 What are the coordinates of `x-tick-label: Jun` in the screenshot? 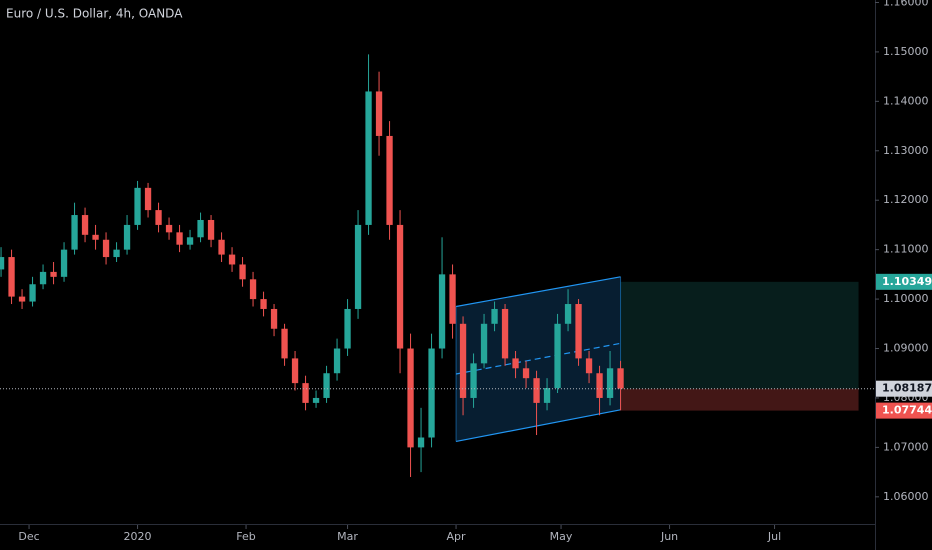 It's located at (669, 536).